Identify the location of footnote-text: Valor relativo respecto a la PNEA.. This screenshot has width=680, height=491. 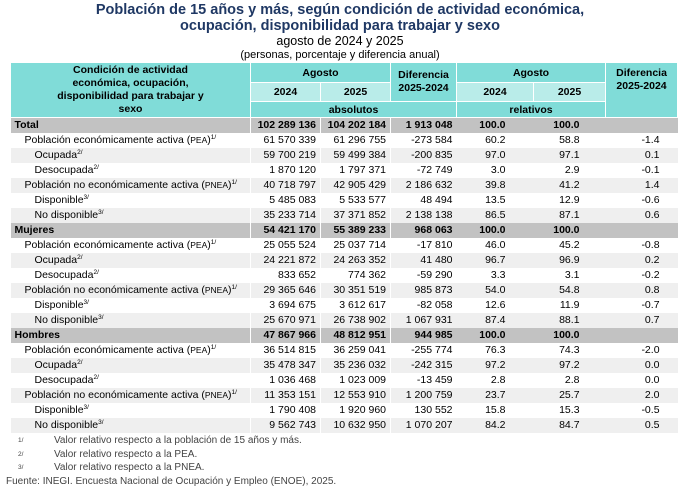
(129, 467).